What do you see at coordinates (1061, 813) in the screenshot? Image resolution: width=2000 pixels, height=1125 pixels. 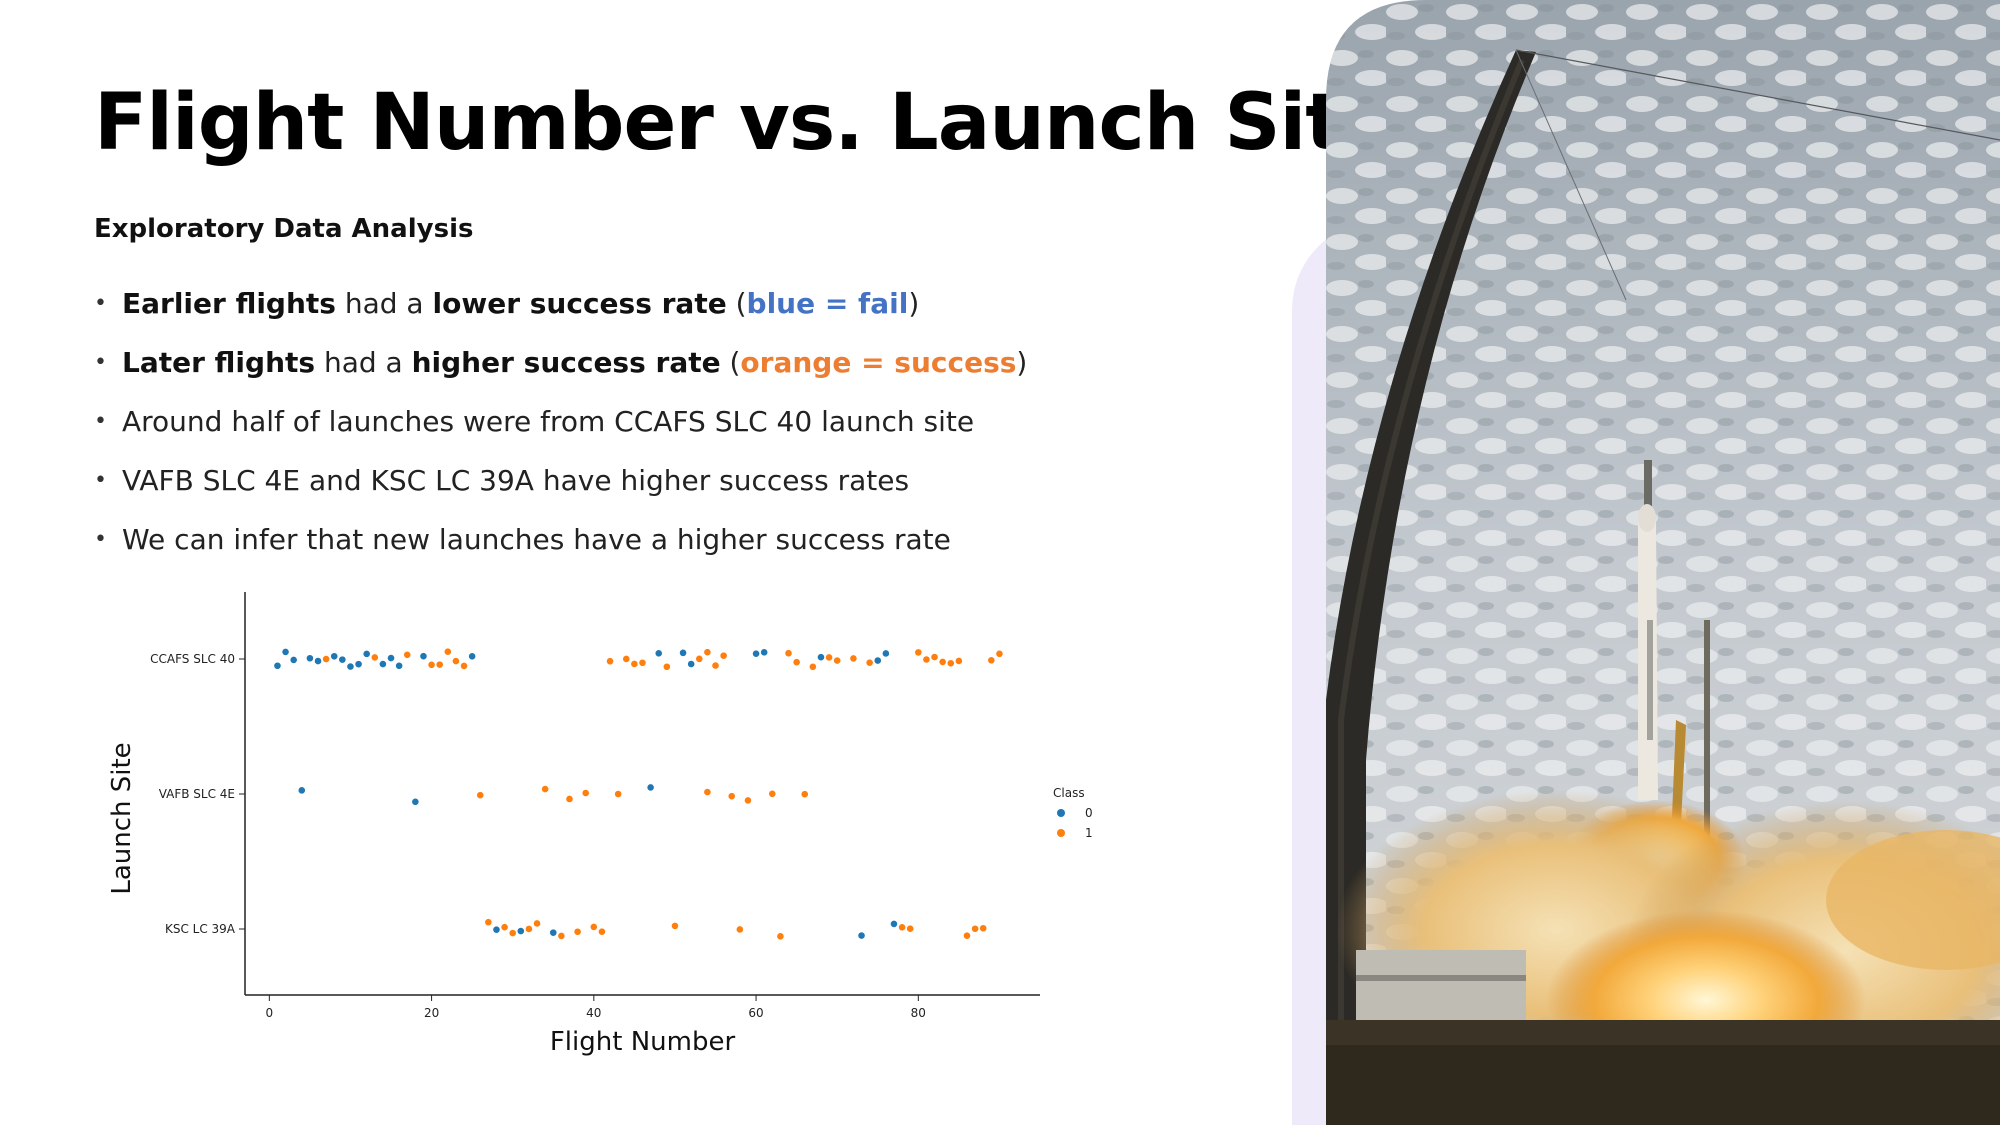 I see `legend-marker-fail` at bounding box center [1061, 813].